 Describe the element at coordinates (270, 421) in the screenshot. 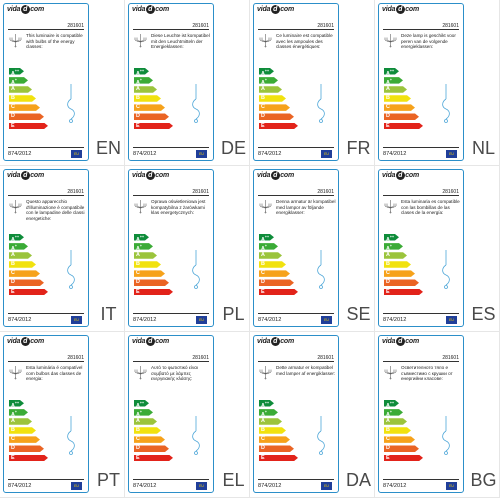

I see `energy-class-bar: A` at that location.